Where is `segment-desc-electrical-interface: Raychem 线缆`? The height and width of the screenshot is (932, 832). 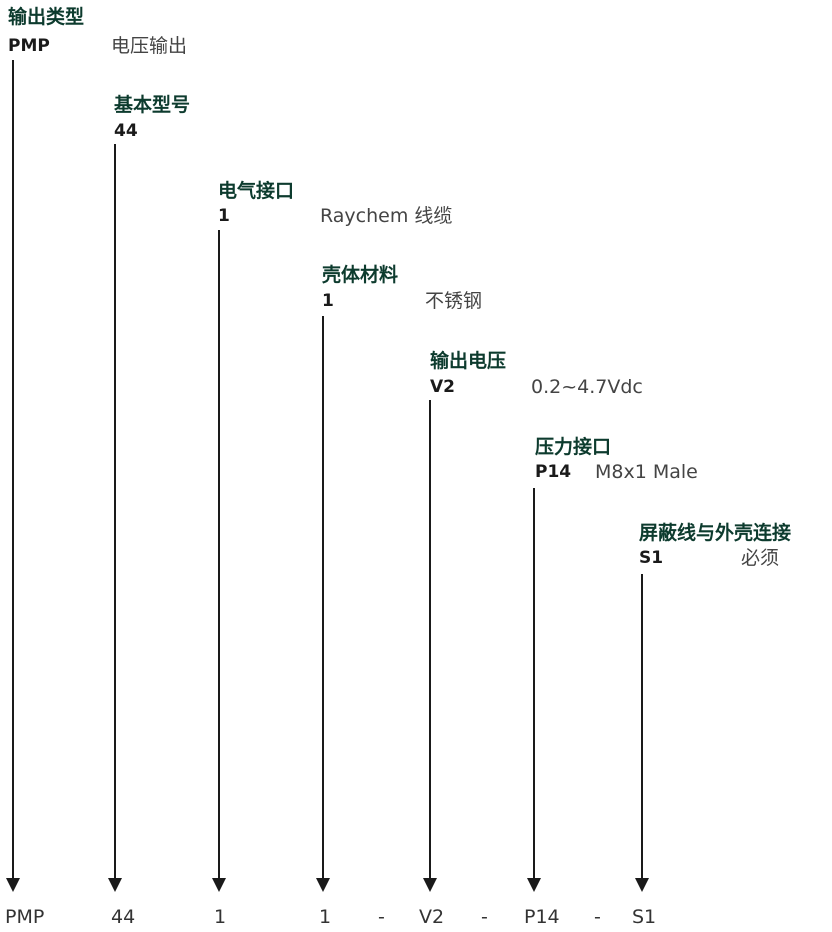
segment-desc-electrical-interface: Raychem 线缆 is located at coordinates (386, 216).